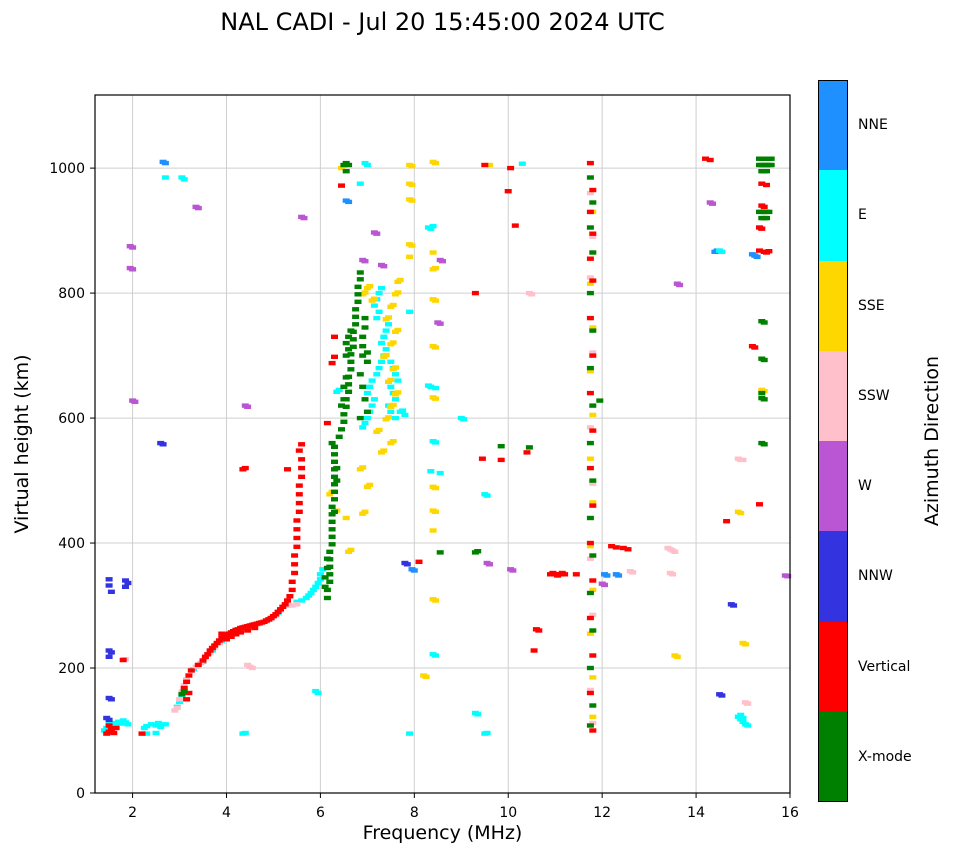 Image resolution: width=958 pixels, height=857 pixels. Describe the element at coordinates (463, 807) in the screenshot. I see `x-axis-ticks: 2 4 6 8 10 12 14 16` at that location.